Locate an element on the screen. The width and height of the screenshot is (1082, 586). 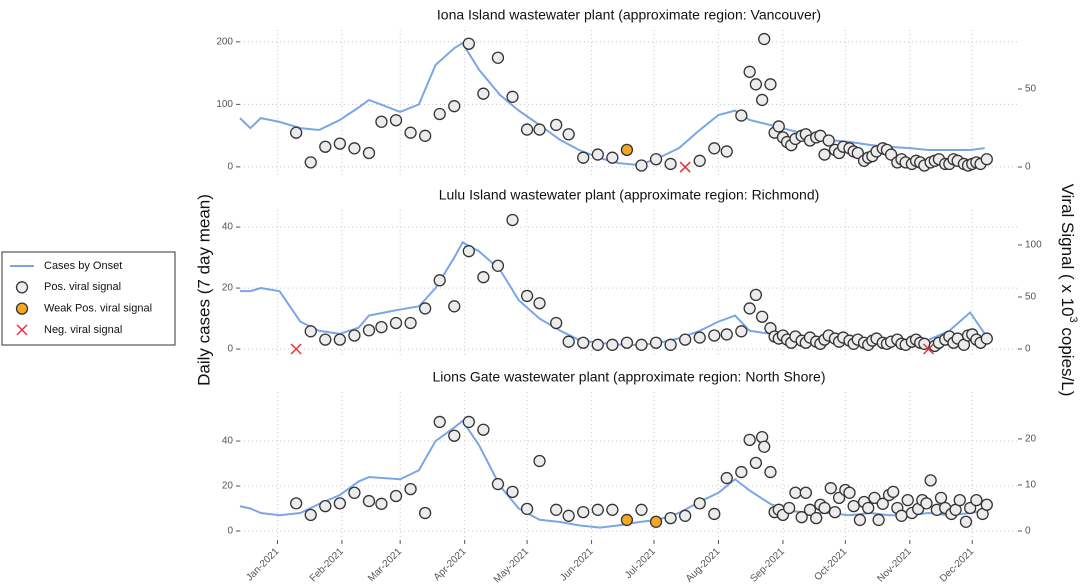
y2-tick-label: 50 is located at coordinates (1031, 89).